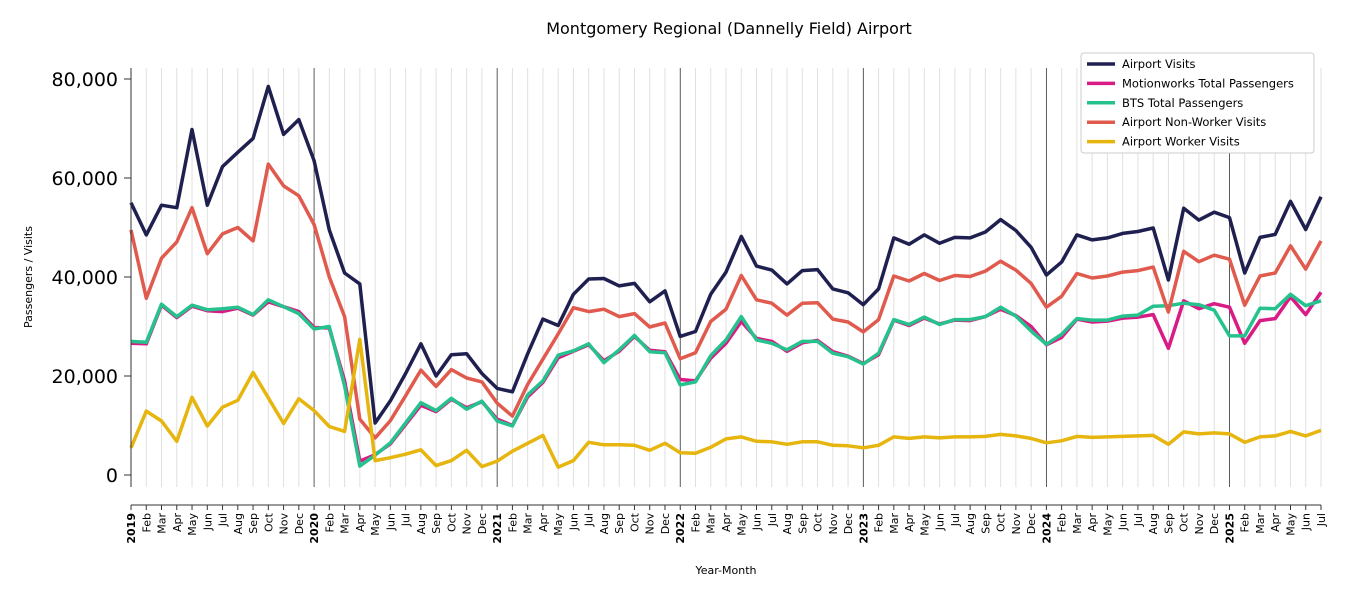 Image resolution: width=1350 pixels, height=604 pixels. Describe the element at coordinates (1208, 83) in the screenshot. I see `legend-label: Motionworks Total Passengers` at that location.